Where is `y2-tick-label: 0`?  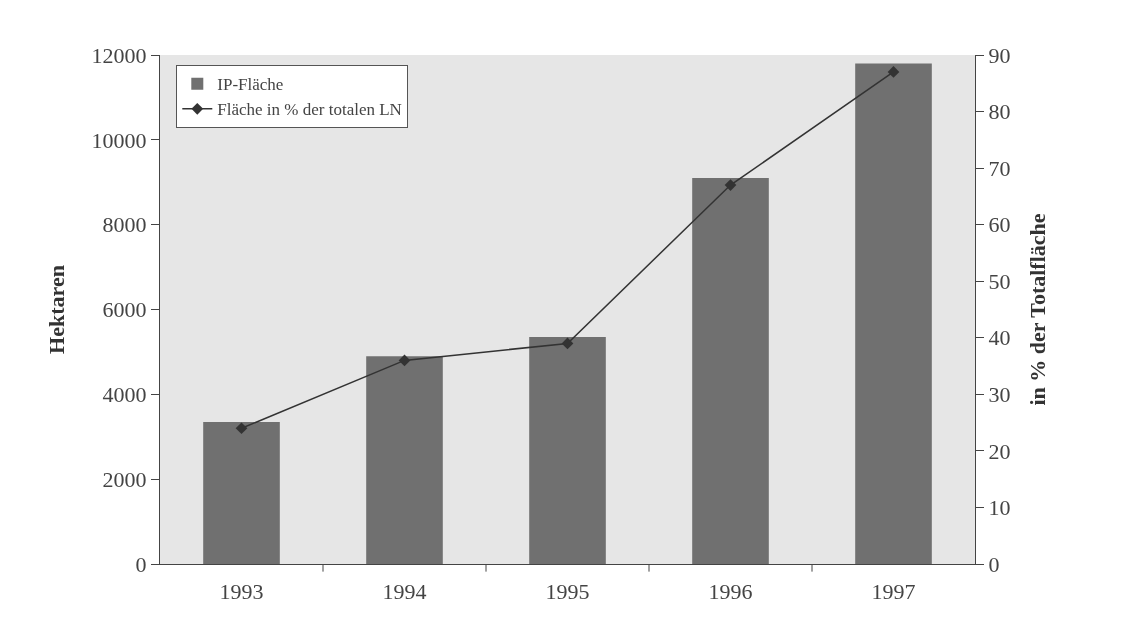
y2-tick-label: 0 is located at coordinates (994, 564).